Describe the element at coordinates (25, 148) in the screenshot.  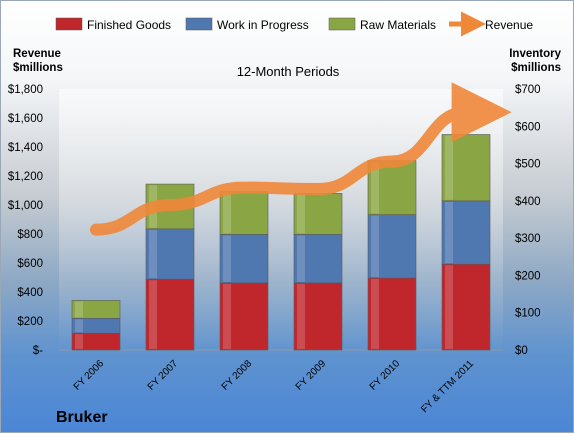
I see `y-left-tick: $1,400` at that location.